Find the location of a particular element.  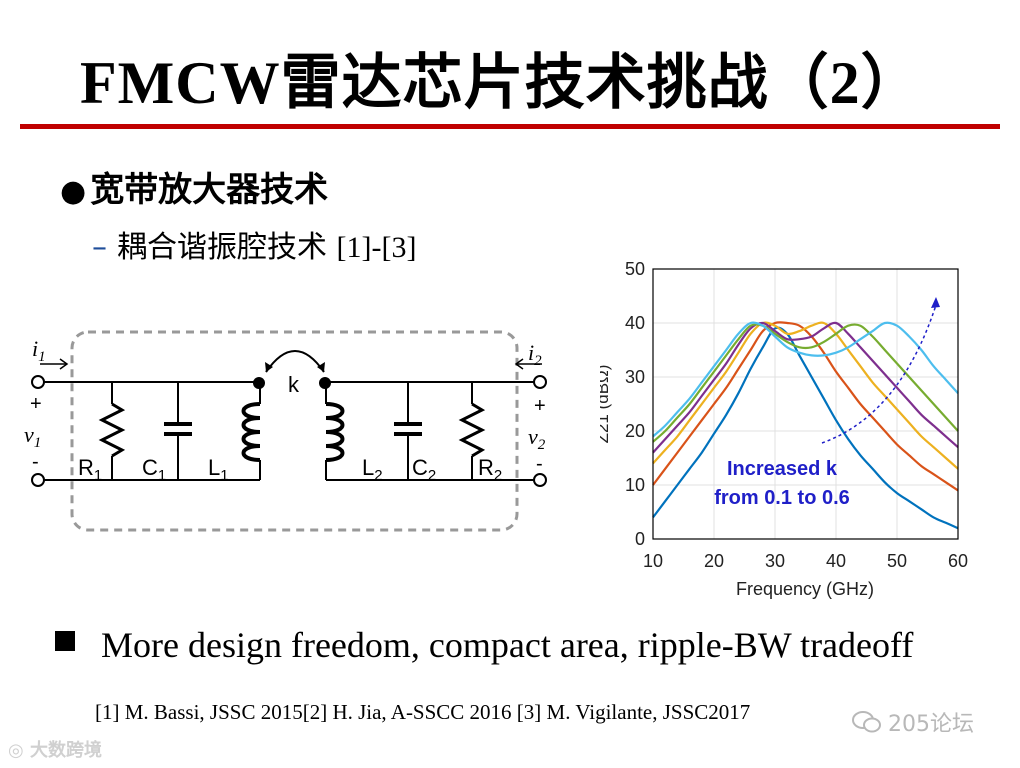

series-line-k=0.1 is located at coordinates (805, 428).